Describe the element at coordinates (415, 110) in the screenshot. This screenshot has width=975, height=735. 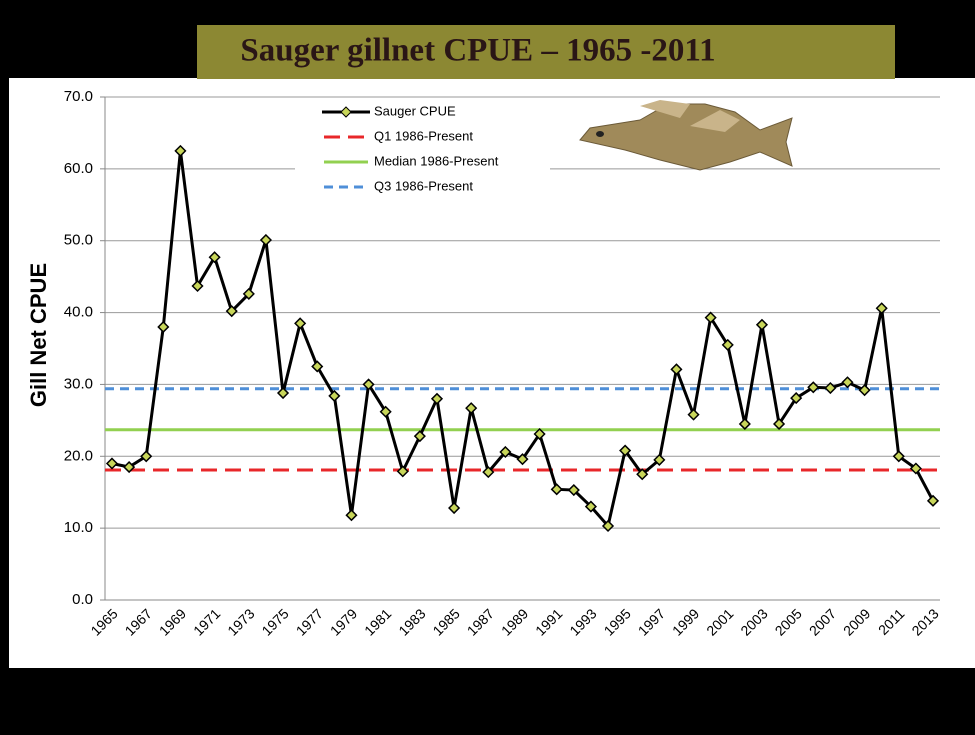
I see `legend-label: Sauger CPUE` at that location.